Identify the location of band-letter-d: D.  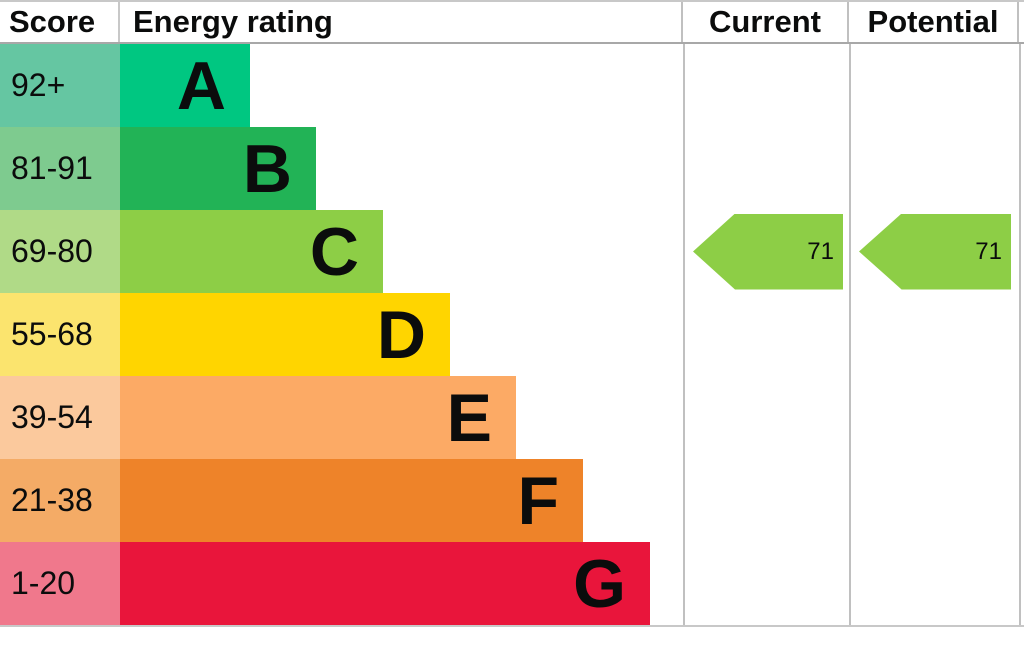
(401, 334).